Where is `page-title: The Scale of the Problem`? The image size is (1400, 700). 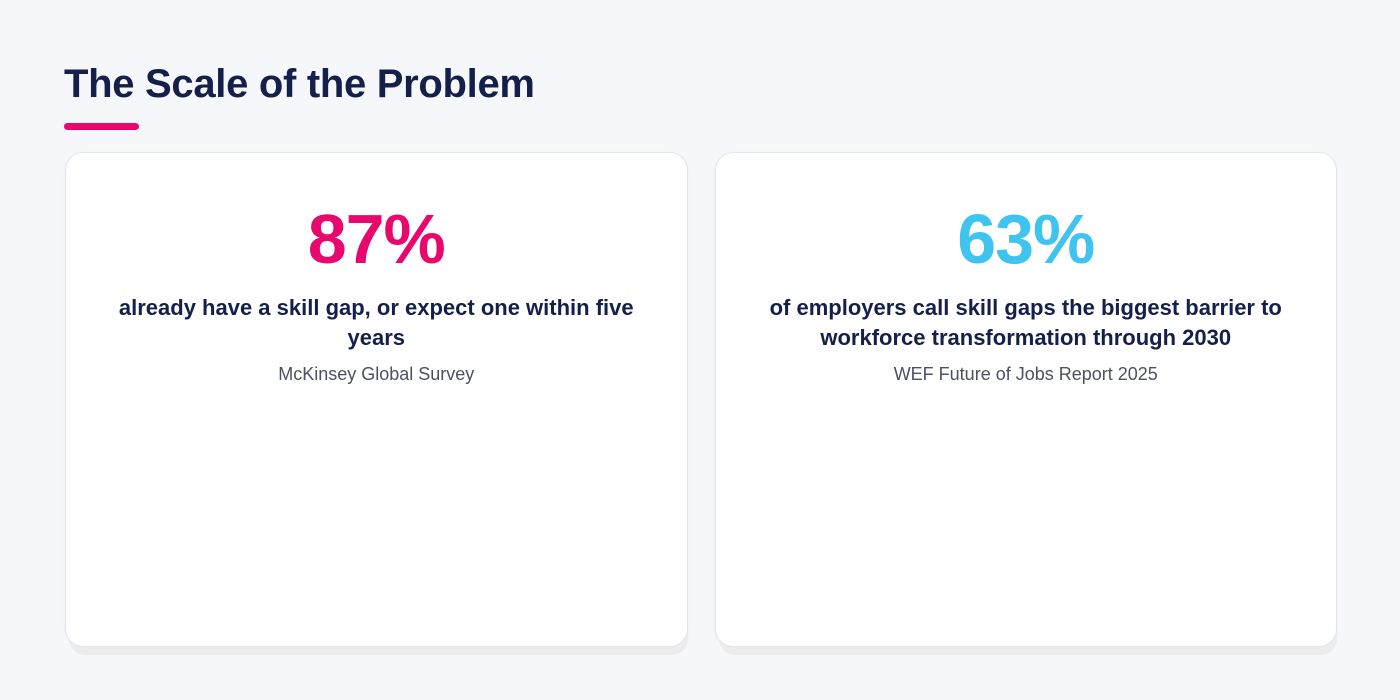 page-title: The Scale of the Problem is located at coordinates (299, 84).